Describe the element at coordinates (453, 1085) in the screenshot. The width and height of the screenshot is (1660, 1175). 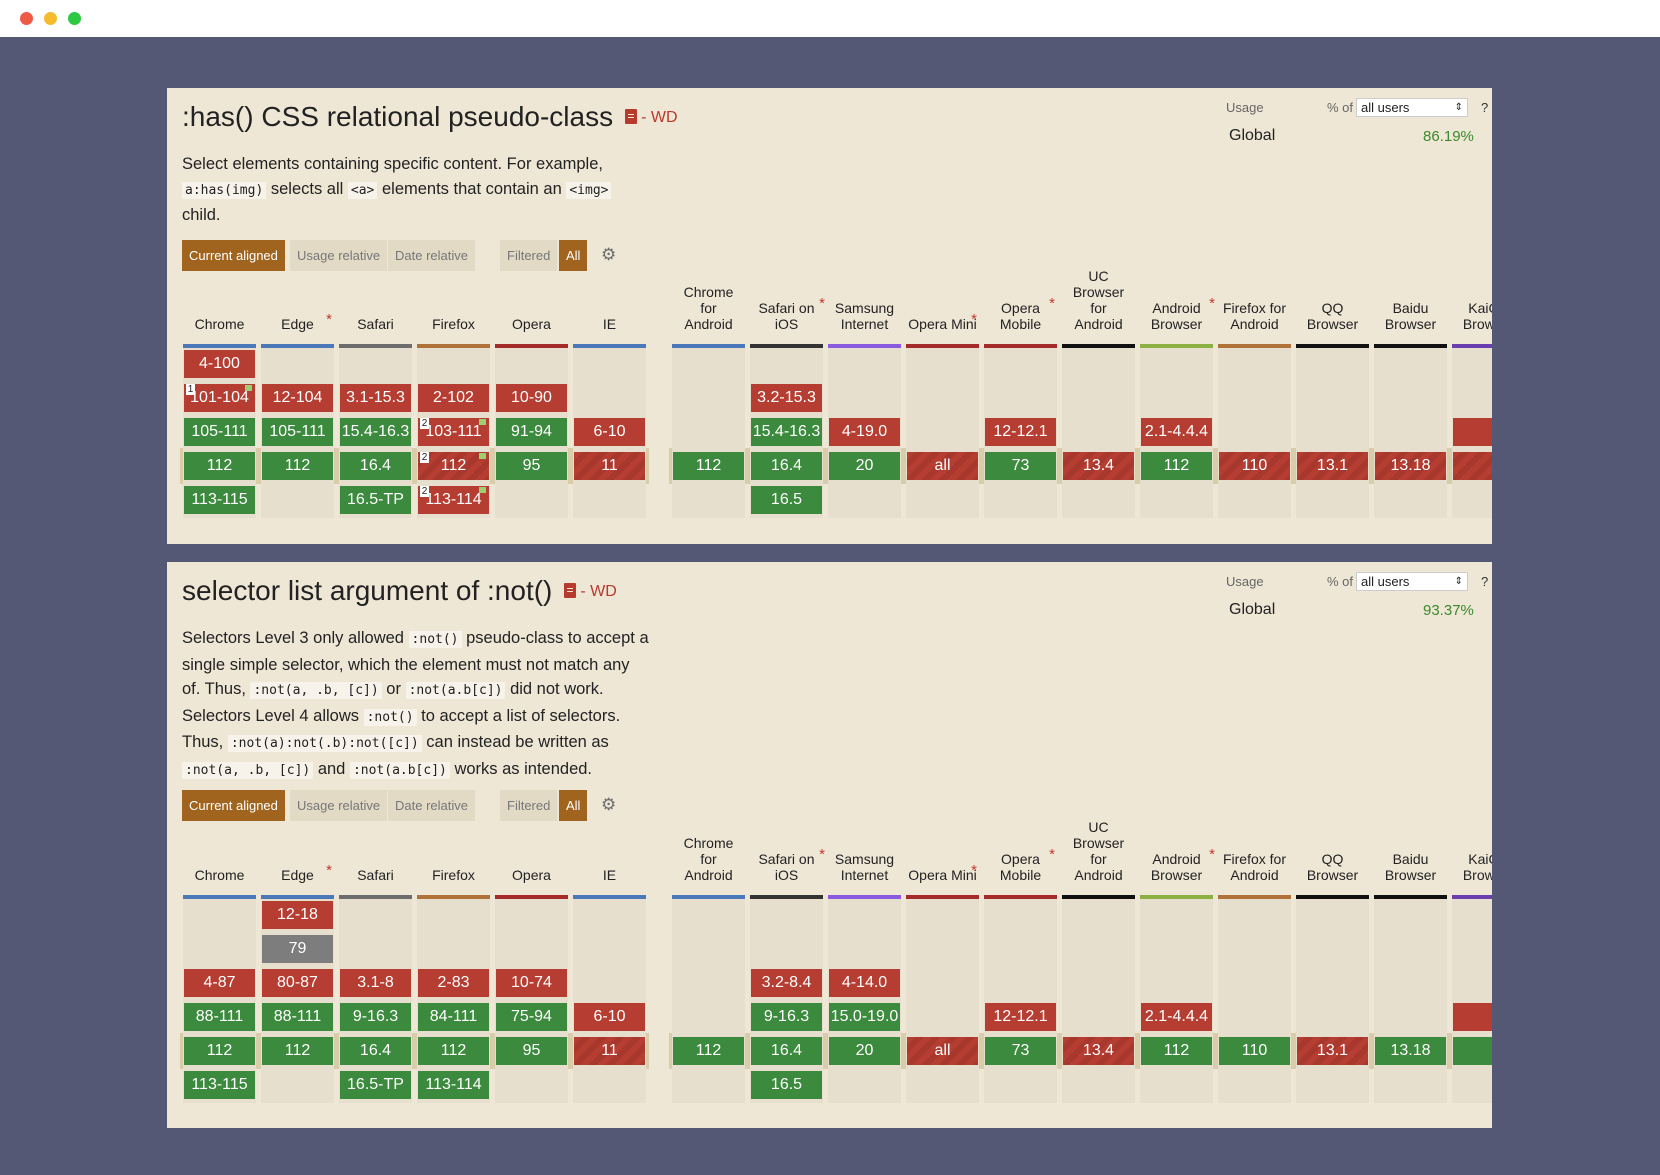
I see `version-cell: 113-114` at that location.